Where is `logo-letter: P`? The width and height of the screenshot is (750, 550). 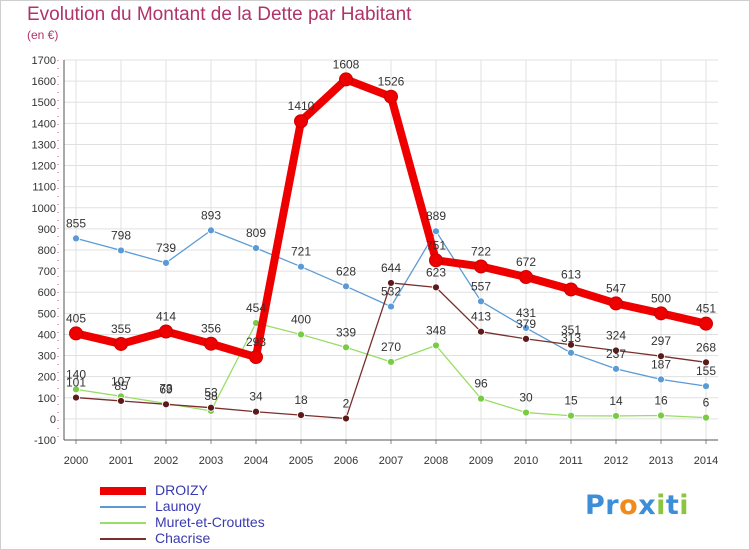 logo-letter: P is located at coordinates (595, 505).